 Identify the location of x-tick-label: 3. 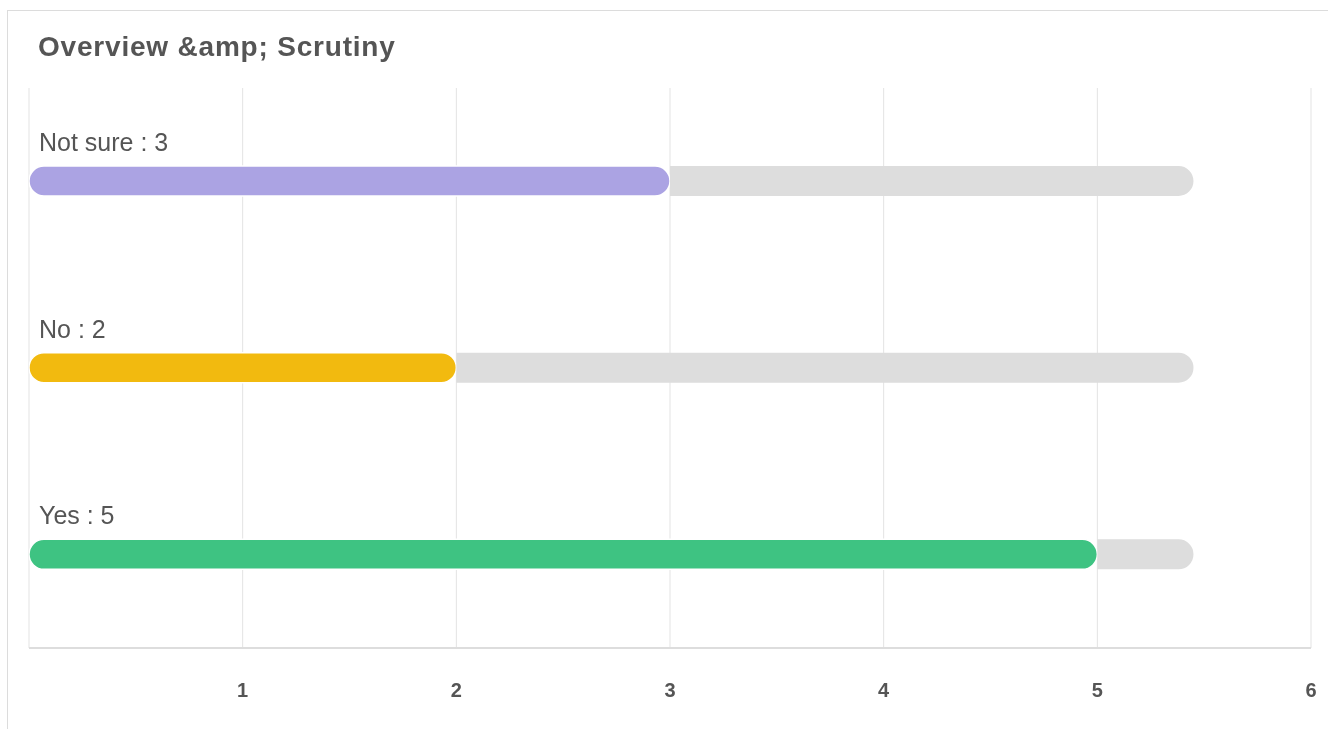
(670, 690).